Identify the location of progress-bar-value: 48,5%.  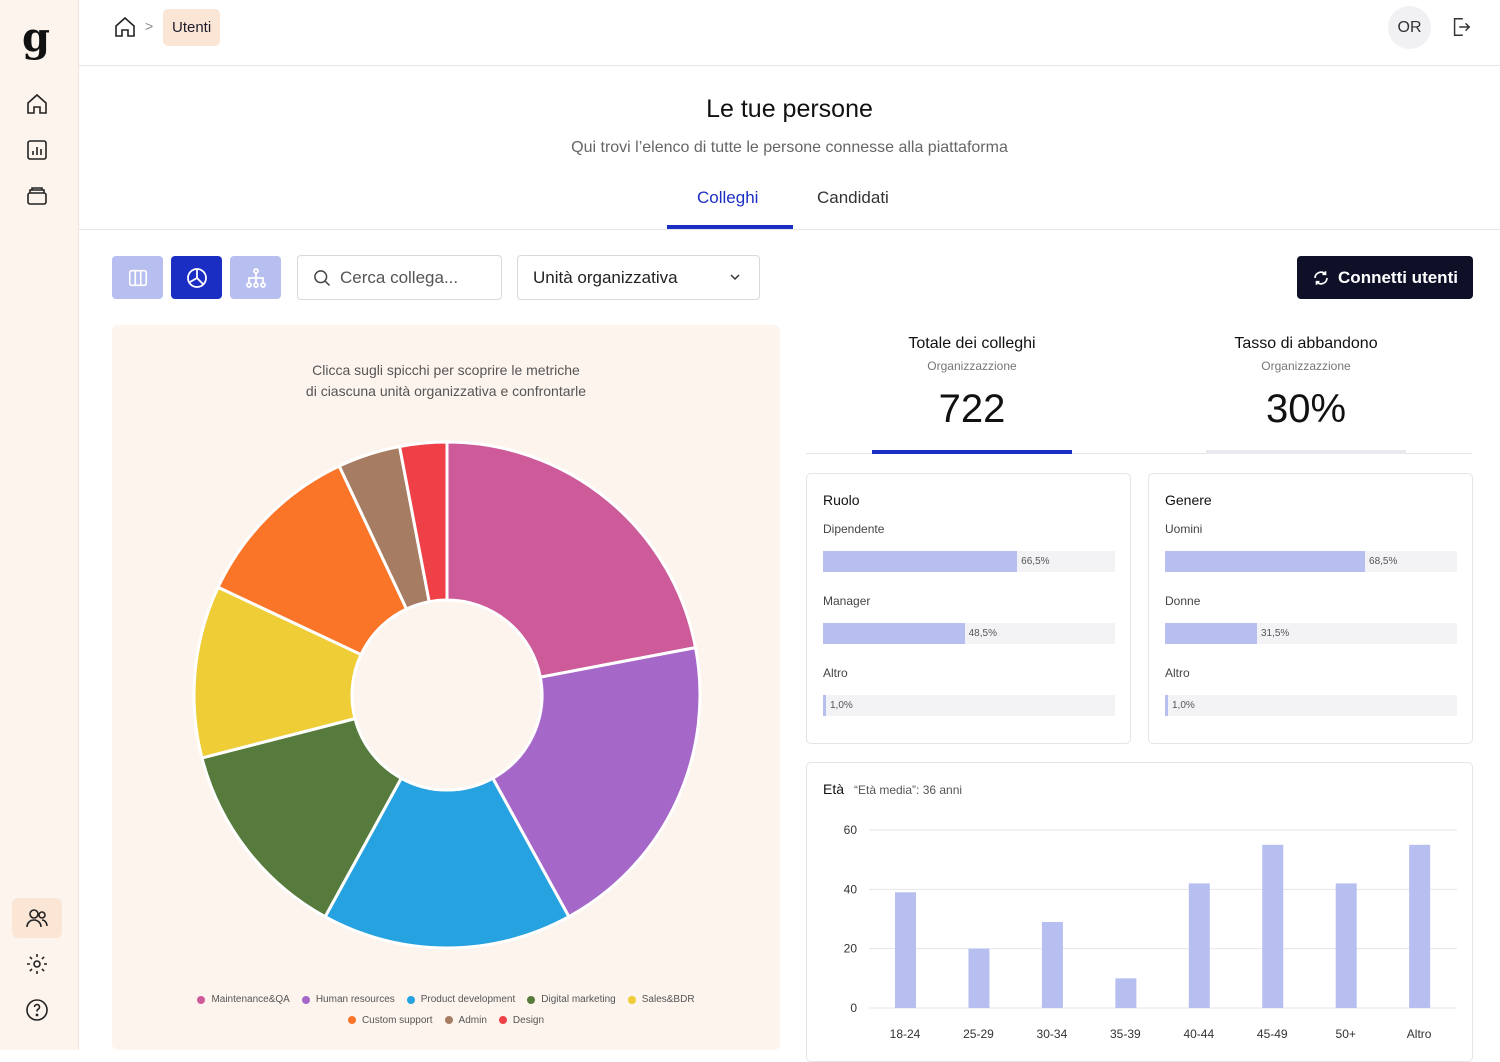
(982, 633).